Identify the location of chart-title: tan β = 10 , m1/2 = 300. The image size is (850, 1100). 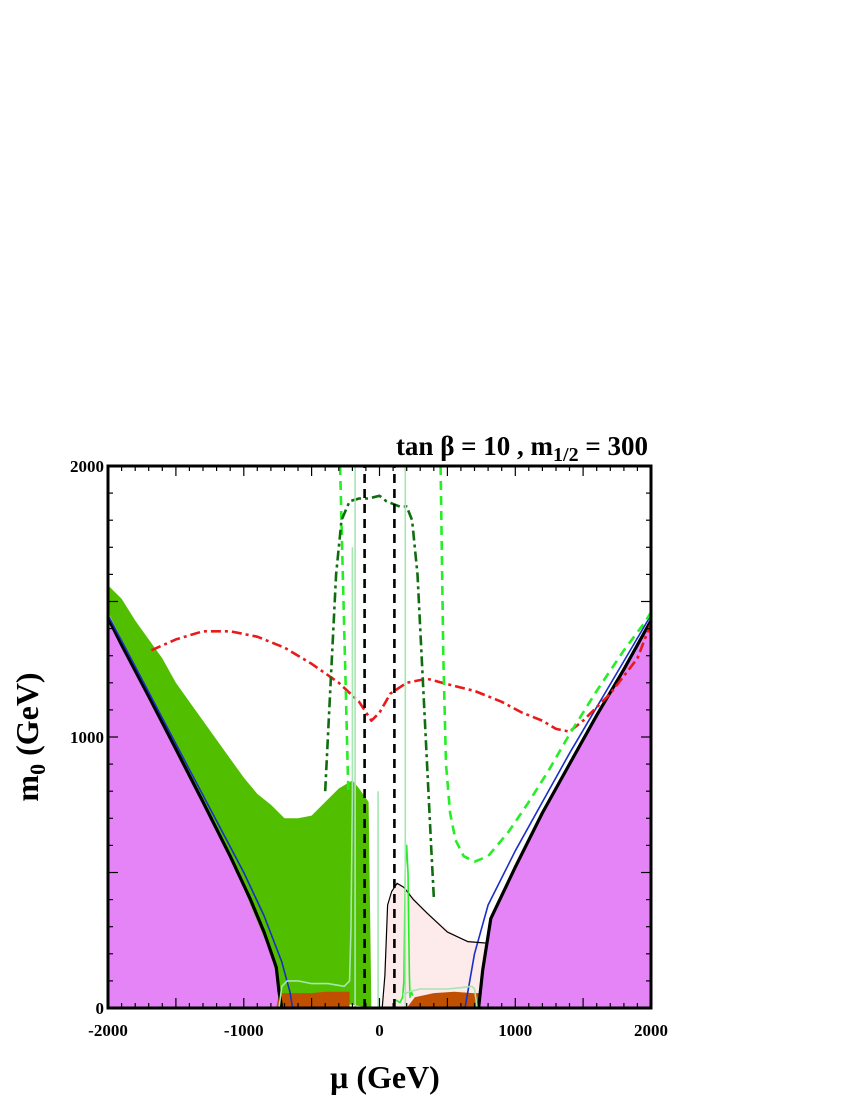
(522, 448).